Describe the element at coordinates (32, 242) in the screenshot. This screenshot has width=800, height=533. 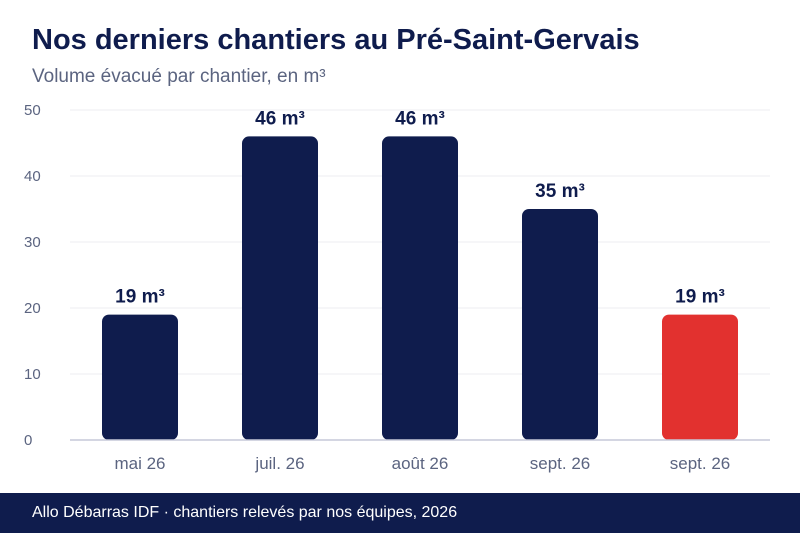
I see `y-tick-label: 30` at that location.